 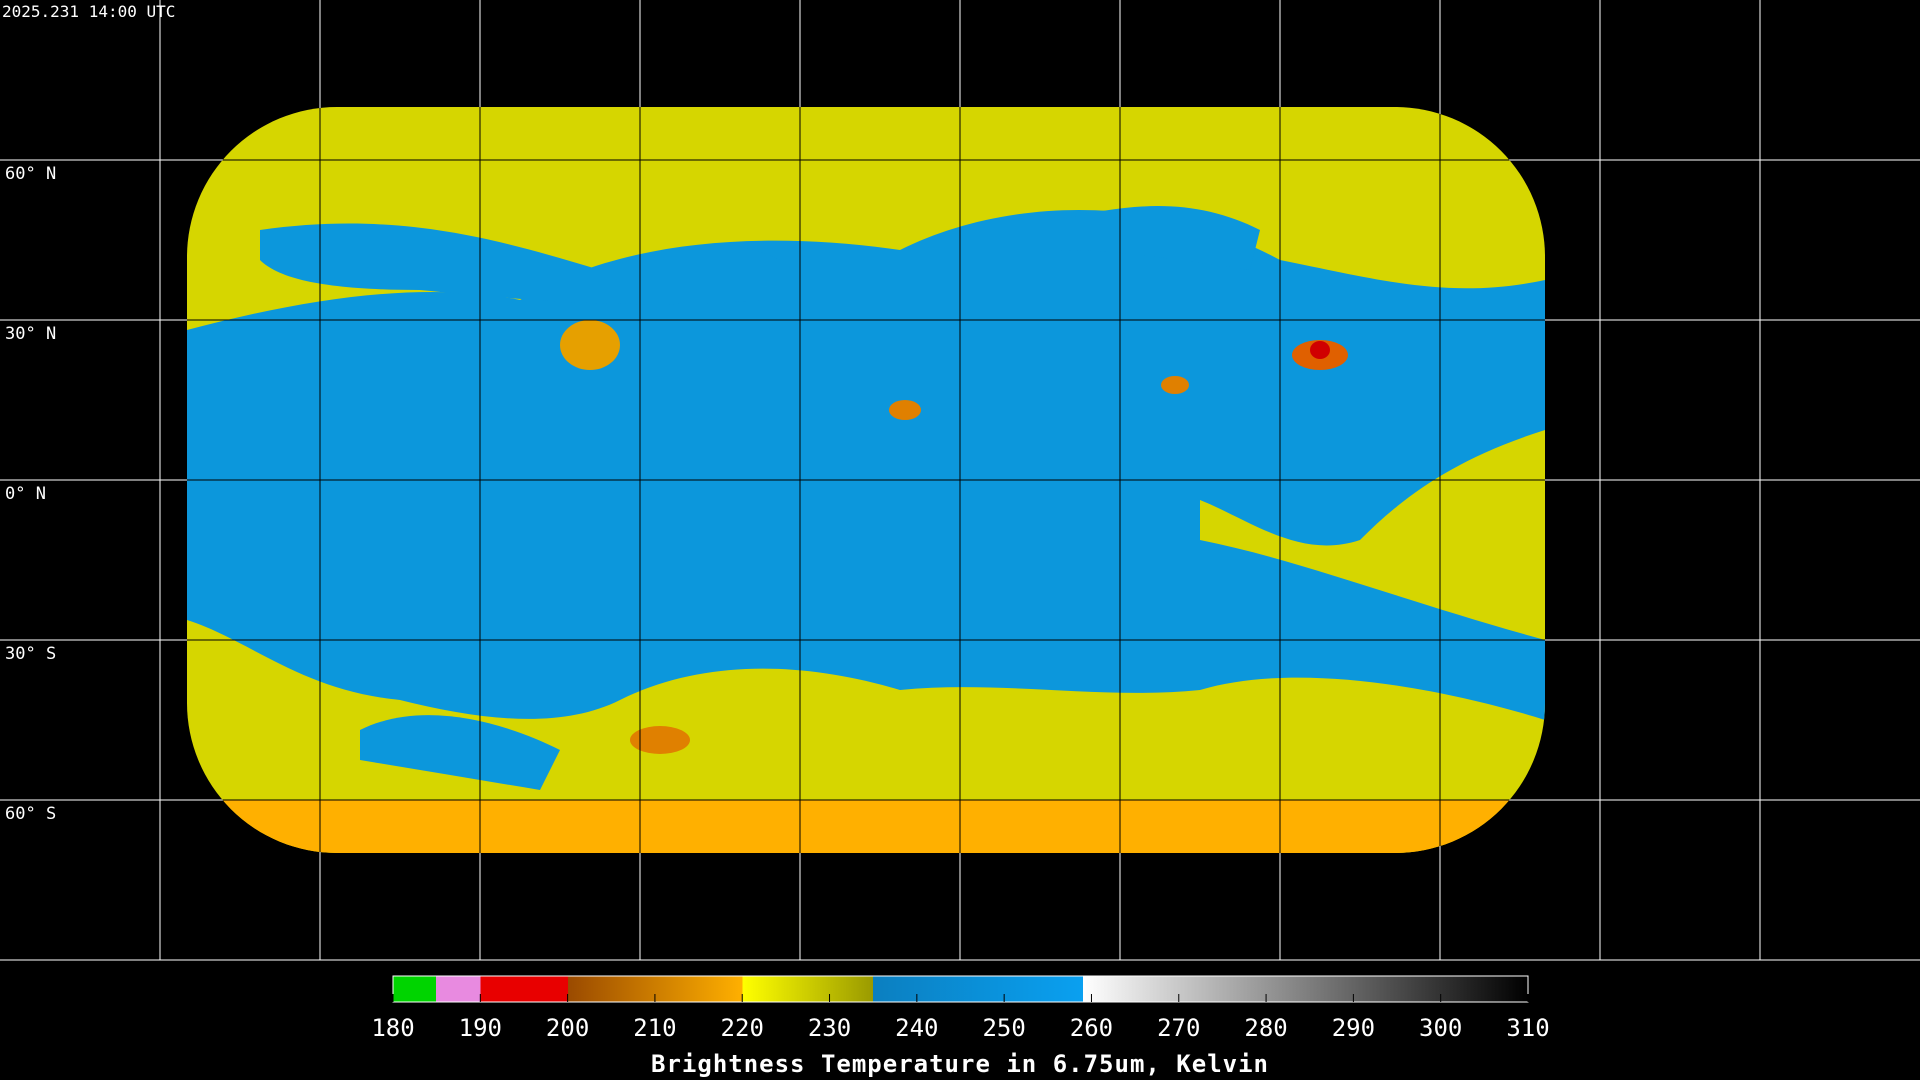 What do you see at coordinates (960, 1064) in the screenshot?
I see `colorbar-label: Brightness Temperature in 6.75um, Kelvin` at bounding box center [960, 1064].